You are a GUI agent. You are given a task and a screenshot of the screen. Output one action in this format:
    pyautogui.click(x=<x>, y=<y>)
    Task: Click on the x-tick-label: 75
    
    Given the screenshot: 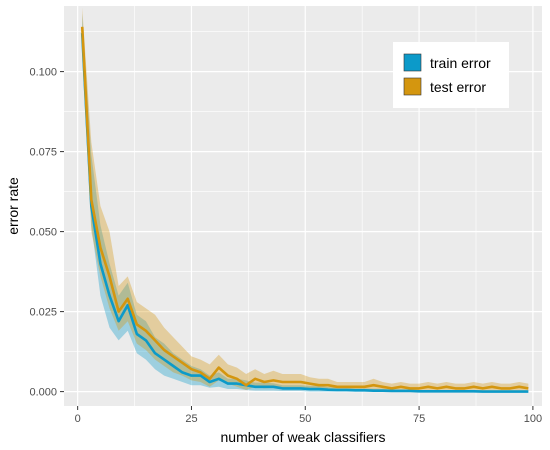 What is the action you would take?
    pyautogui.click(x=419, y=419)
    